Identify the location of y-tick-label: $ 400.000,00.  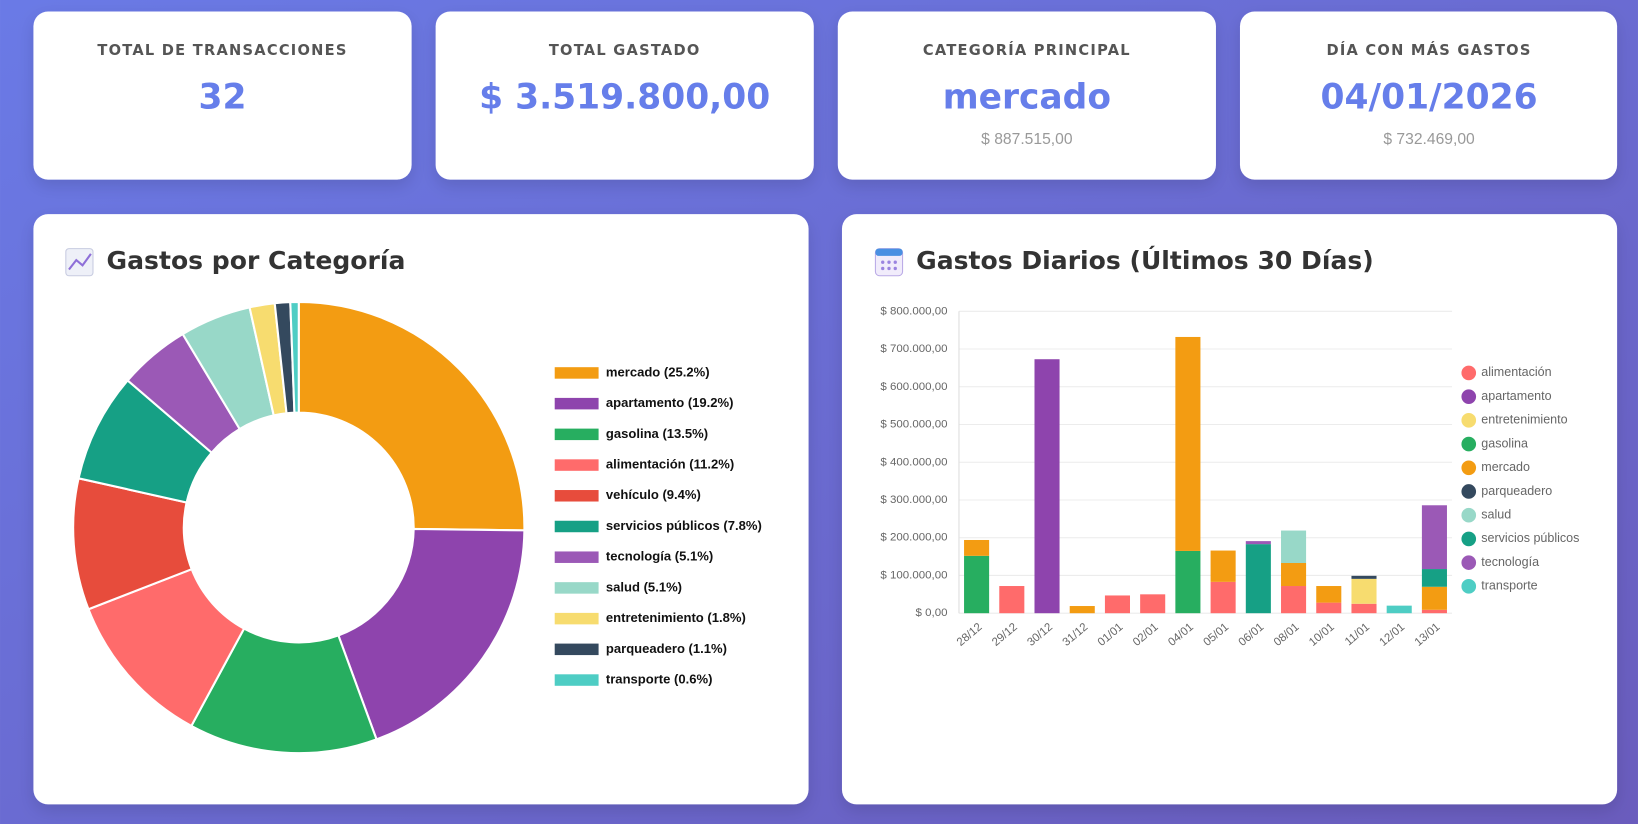
(913, 462).